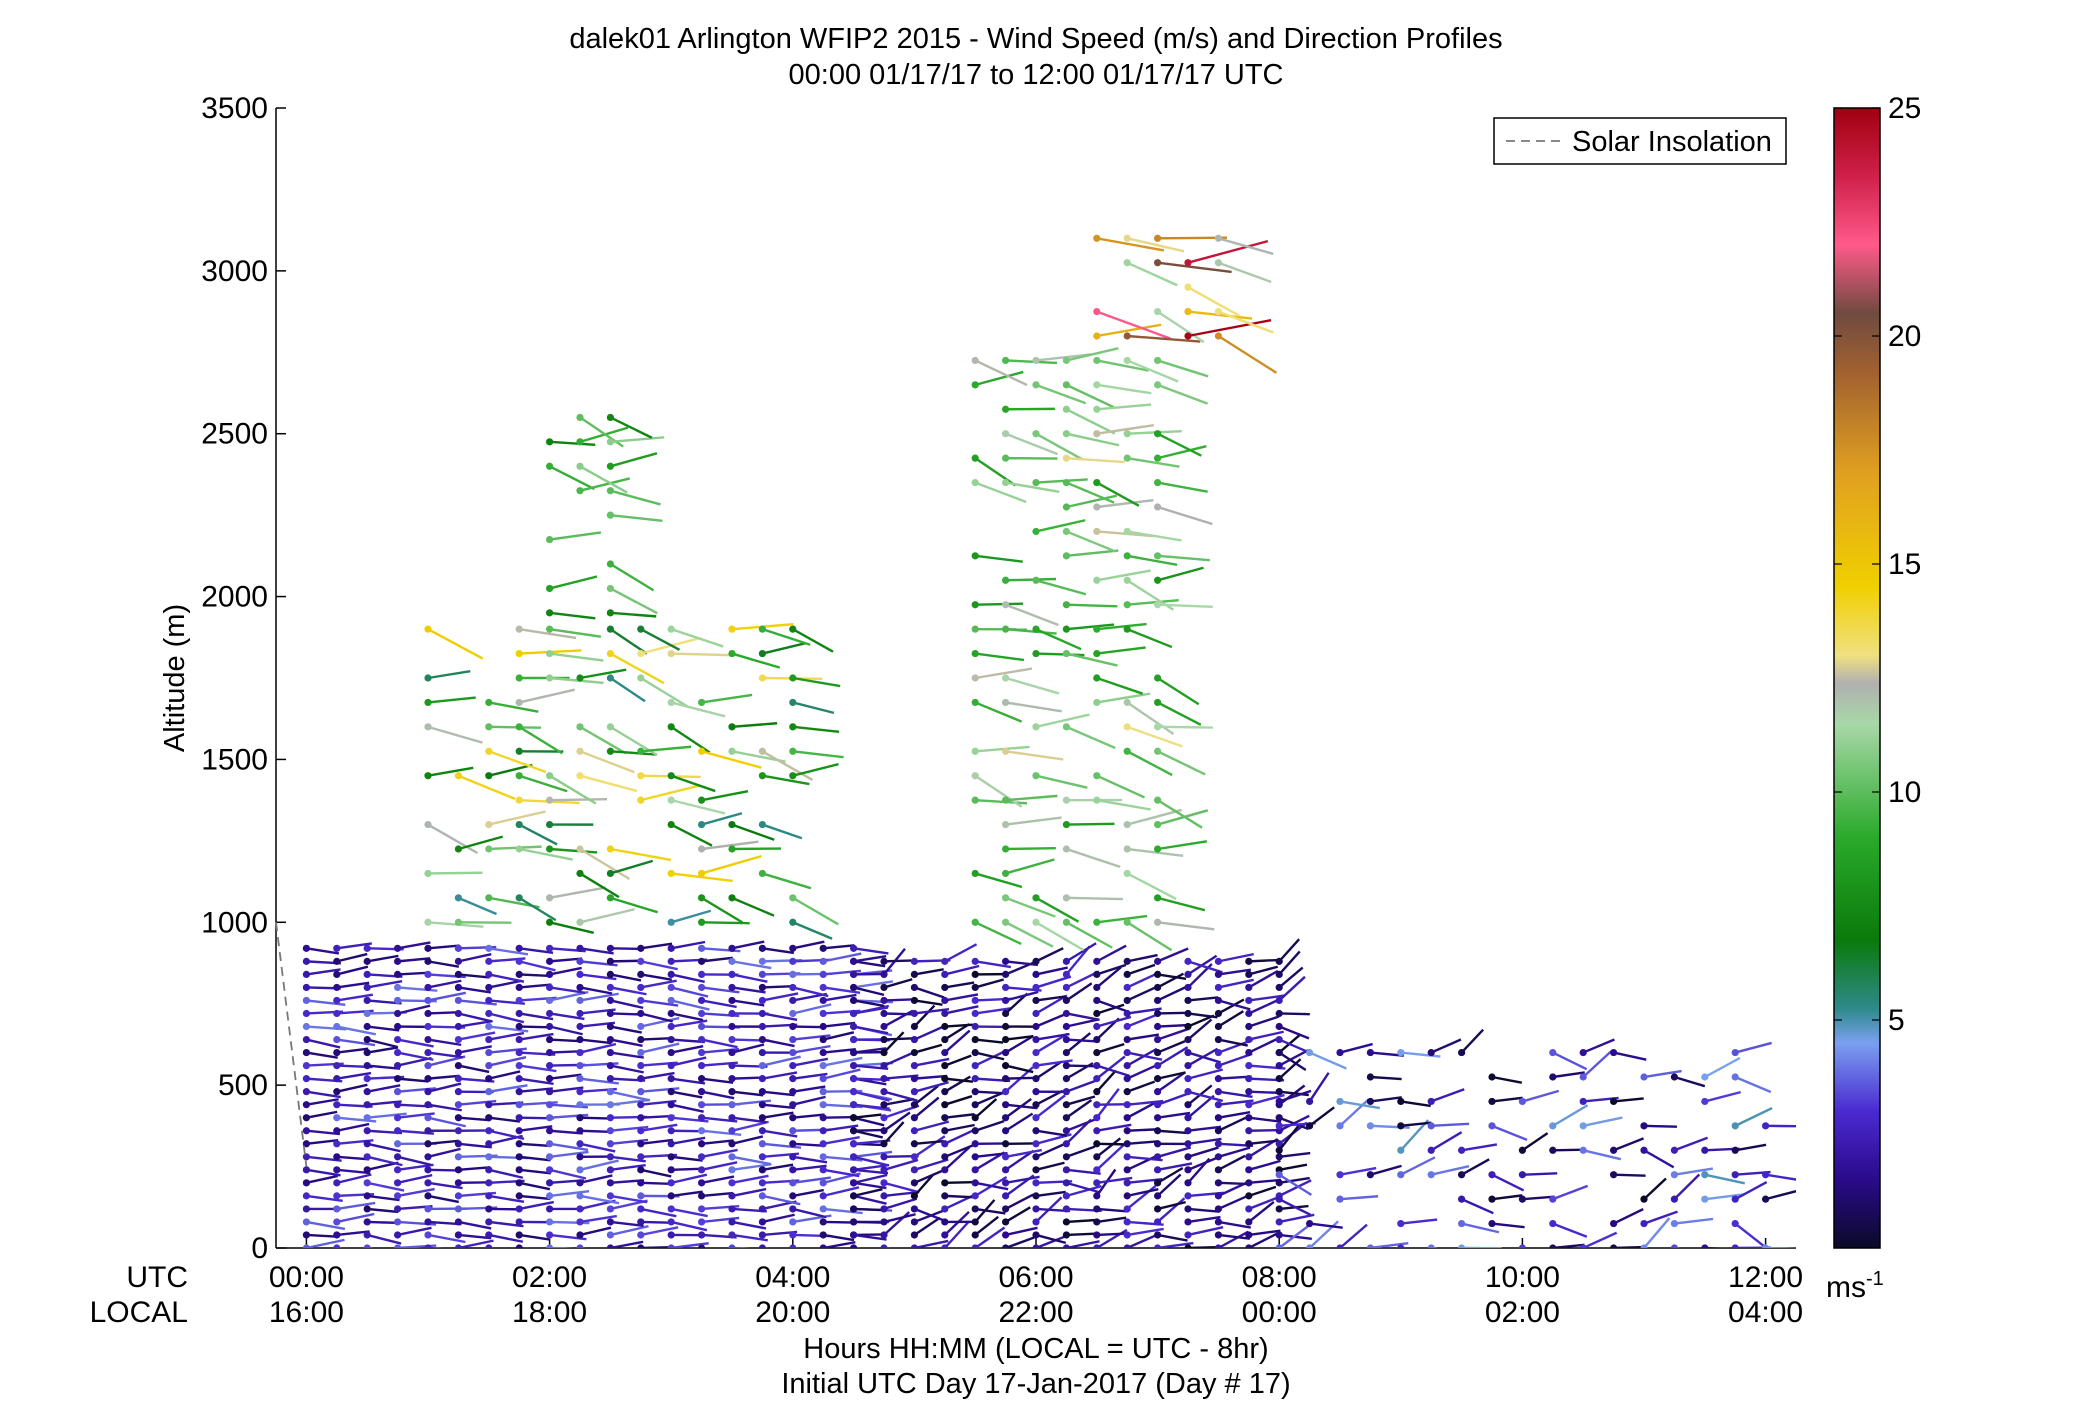 The height and width of the screenshot is (1425, 2098). What do you see at coordinates (234, 759) in the screenshot?
I see `y-tick-label: 1500` at bounding box center [234, 759].